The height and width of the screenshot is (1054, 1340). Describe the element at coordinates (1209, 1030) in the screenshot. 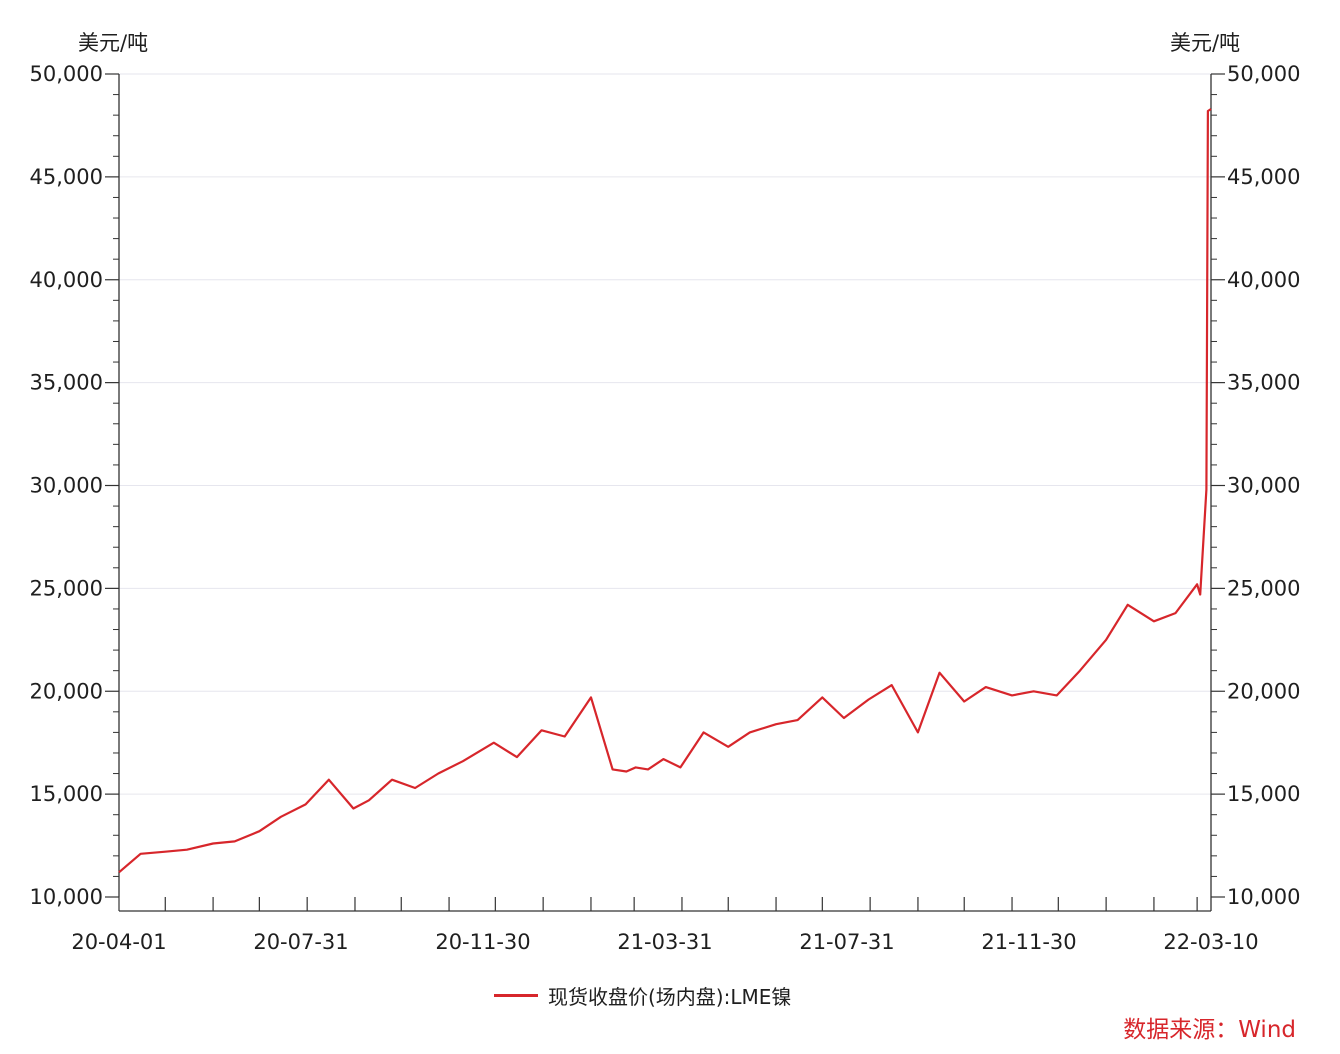

I see `source-note: 数据来源：Wind` at that location.